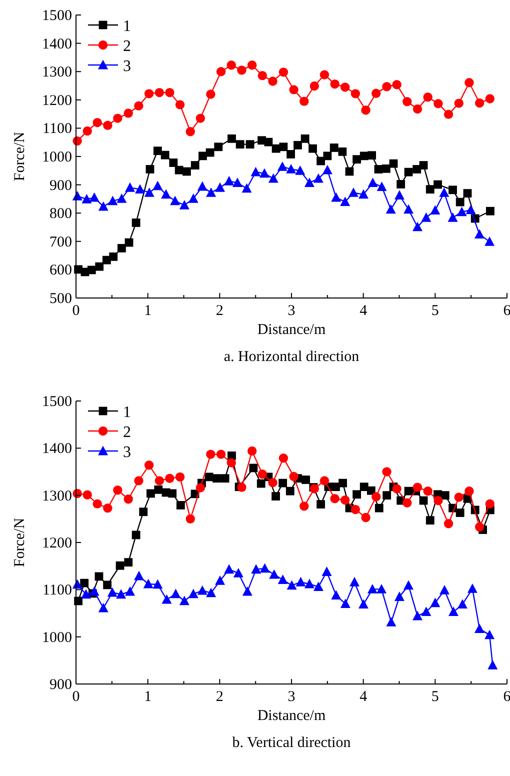 The width and height of the screenshot is (510, 776). I want to click on x-tick-label: 4, so click(364, 697).